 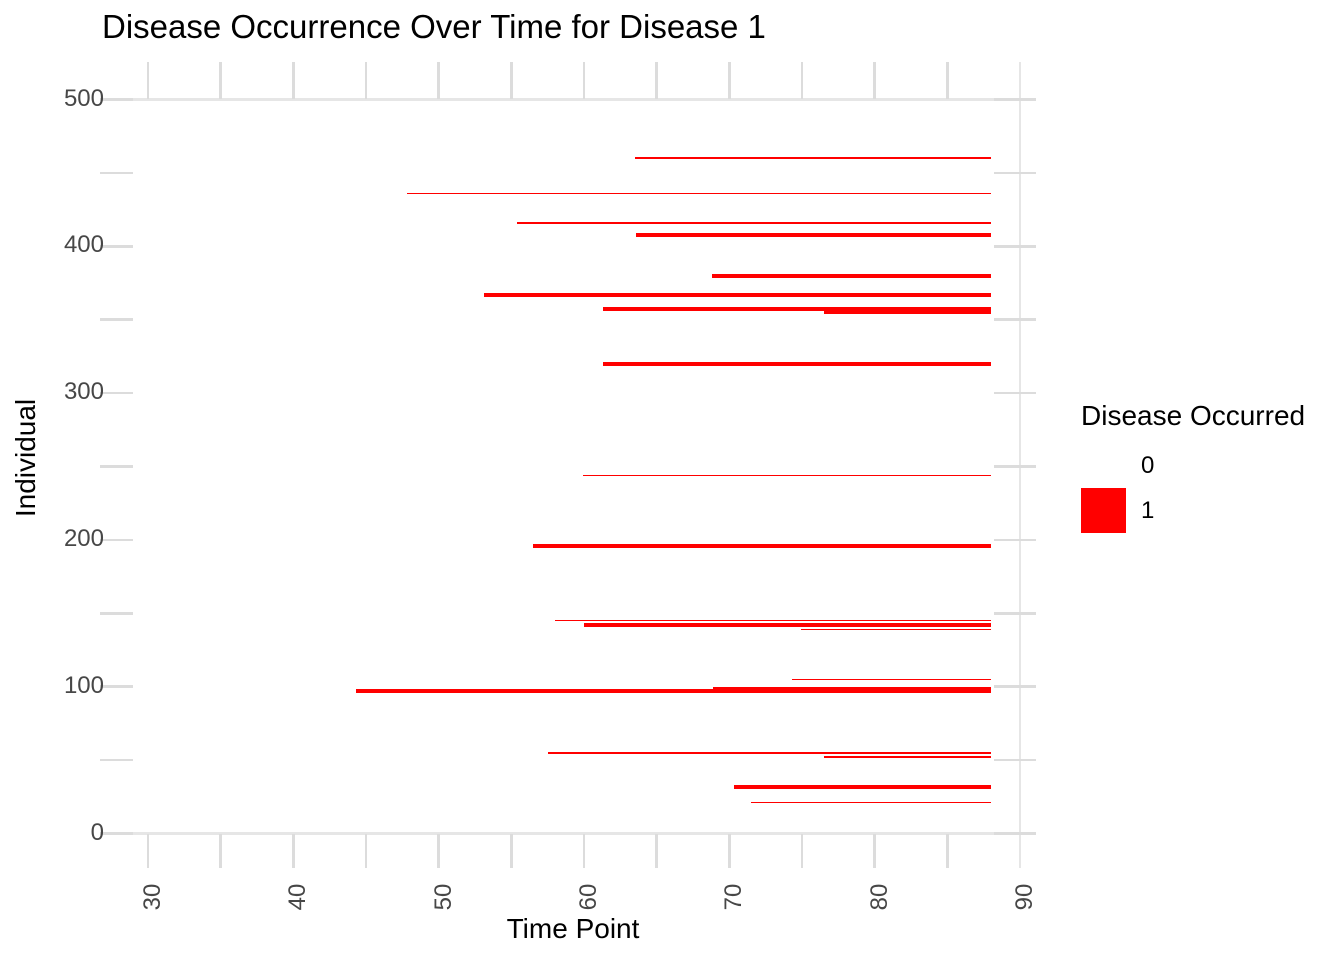 What do you see at coordinates (588, 897) in the screenshot?
I see `x-tick-label: 60` at bounding box center [588, 897].